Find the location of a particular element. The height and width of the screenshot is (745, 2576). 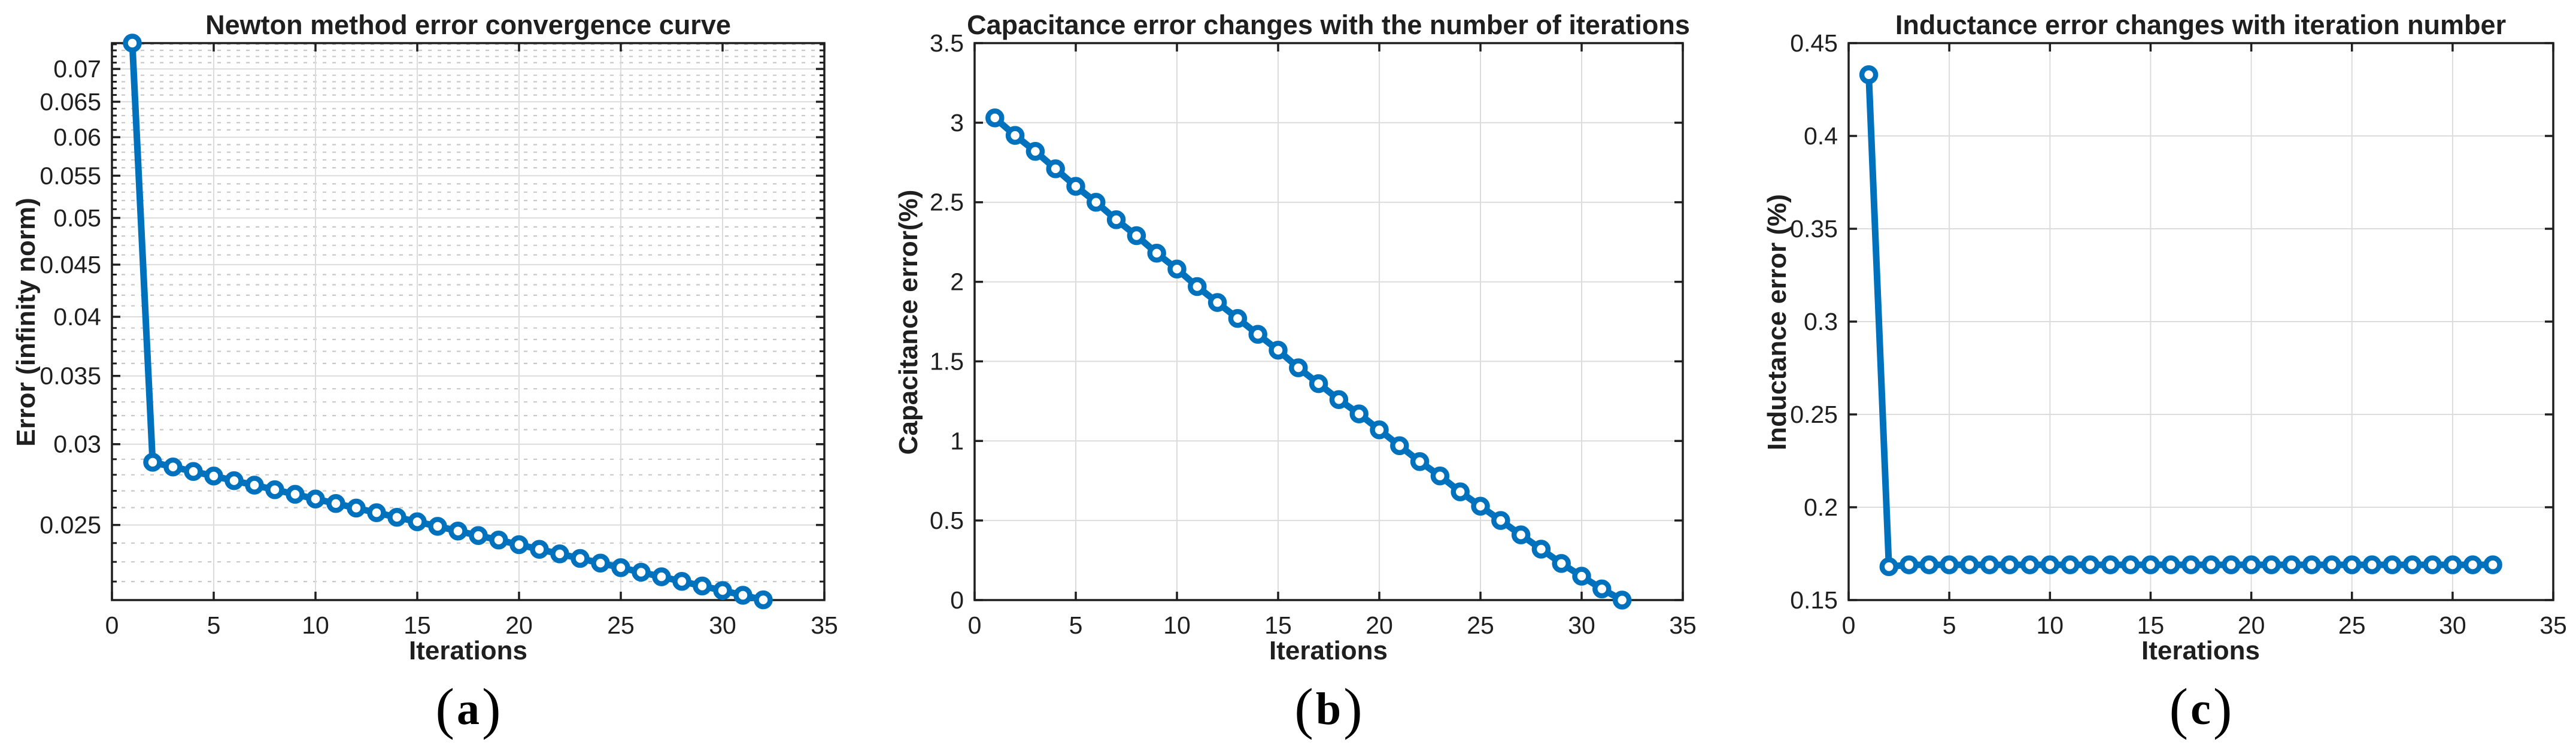

svg-text: 0.4 is located at coordinates (1821, 136).